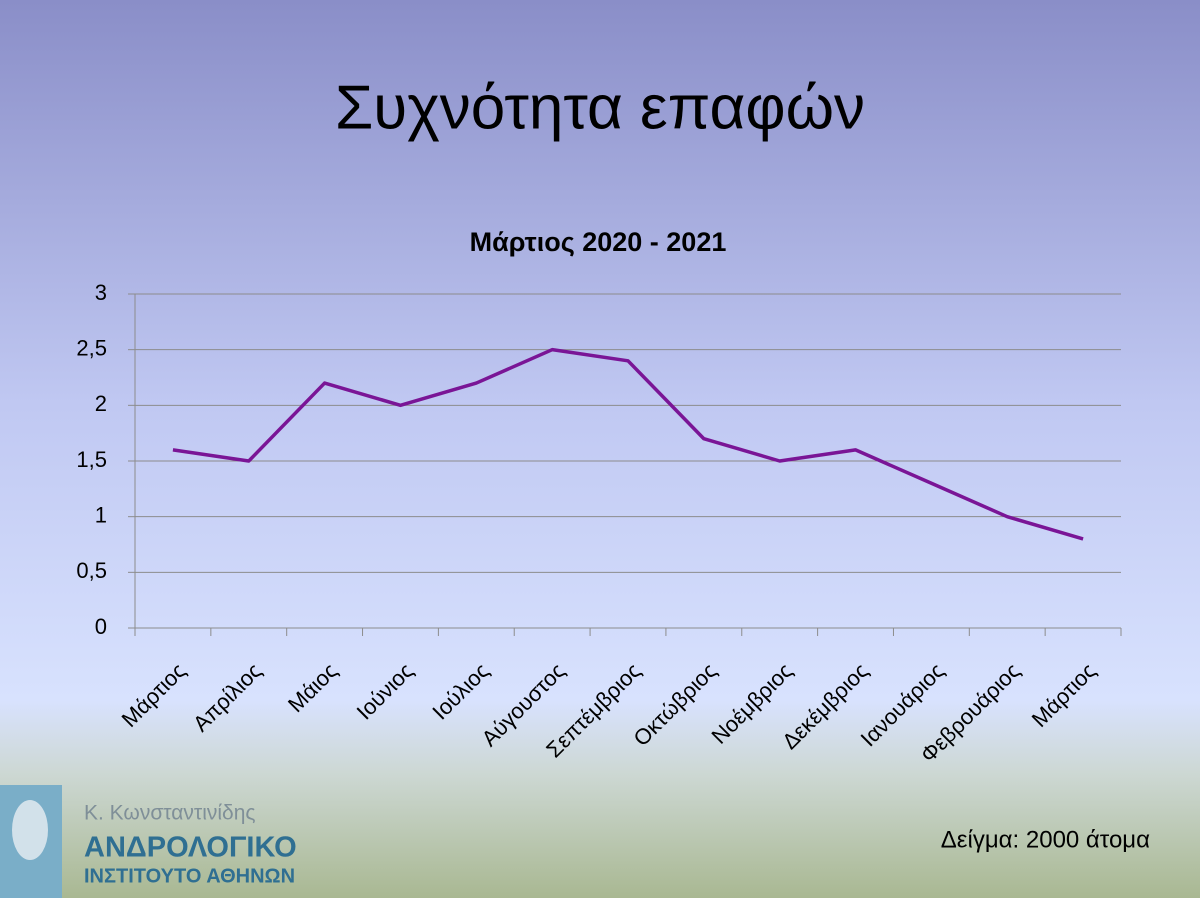 The image size is (1200, 898). Describe the element at coordinates (1045, 839) in the screenshot. I see `footnote: Δείγμα: 2000 άτομα` at that location.